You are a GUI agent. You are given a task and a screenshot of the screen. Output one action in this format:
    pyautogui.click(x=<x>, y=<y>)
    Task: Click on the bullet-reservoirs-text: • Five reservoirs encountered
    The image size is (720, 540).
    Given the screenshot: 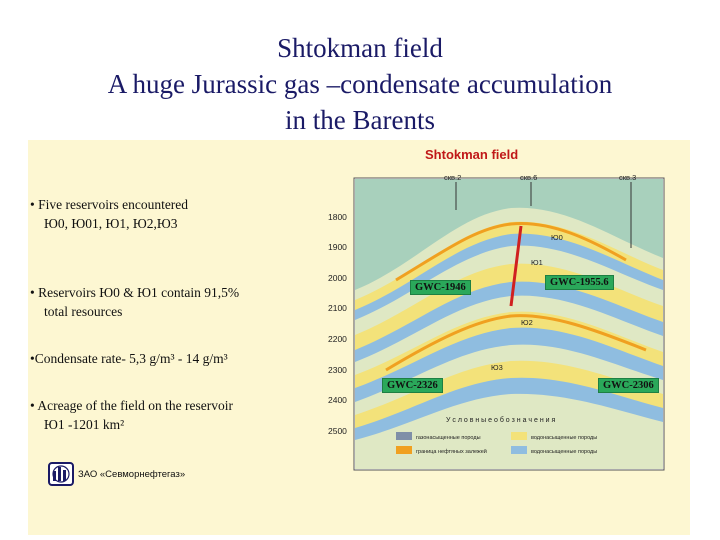 What is the action you would take?
    pyautogui.click(x=109, y=204)
    